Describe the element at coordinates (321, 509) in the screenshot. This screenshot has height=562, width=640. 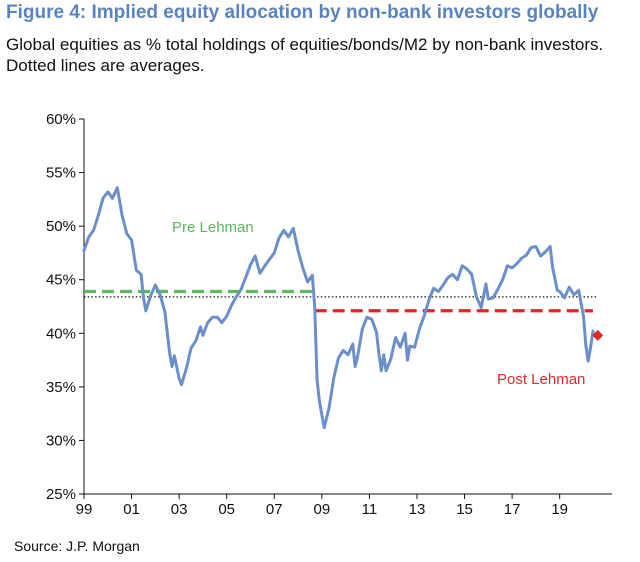
I see `x-tick-label: 09` at that location.